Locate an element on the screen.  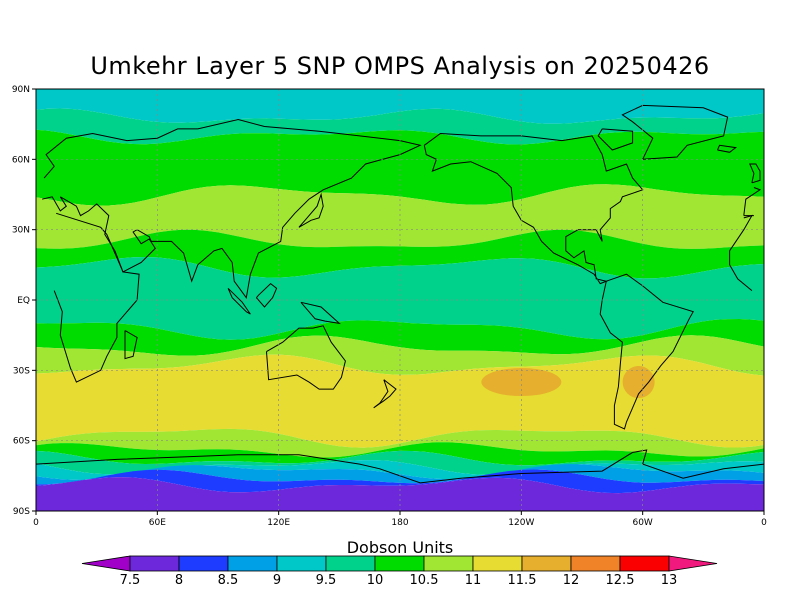
colorbar-tick-label: 8 is located at coordinates (179, 580).